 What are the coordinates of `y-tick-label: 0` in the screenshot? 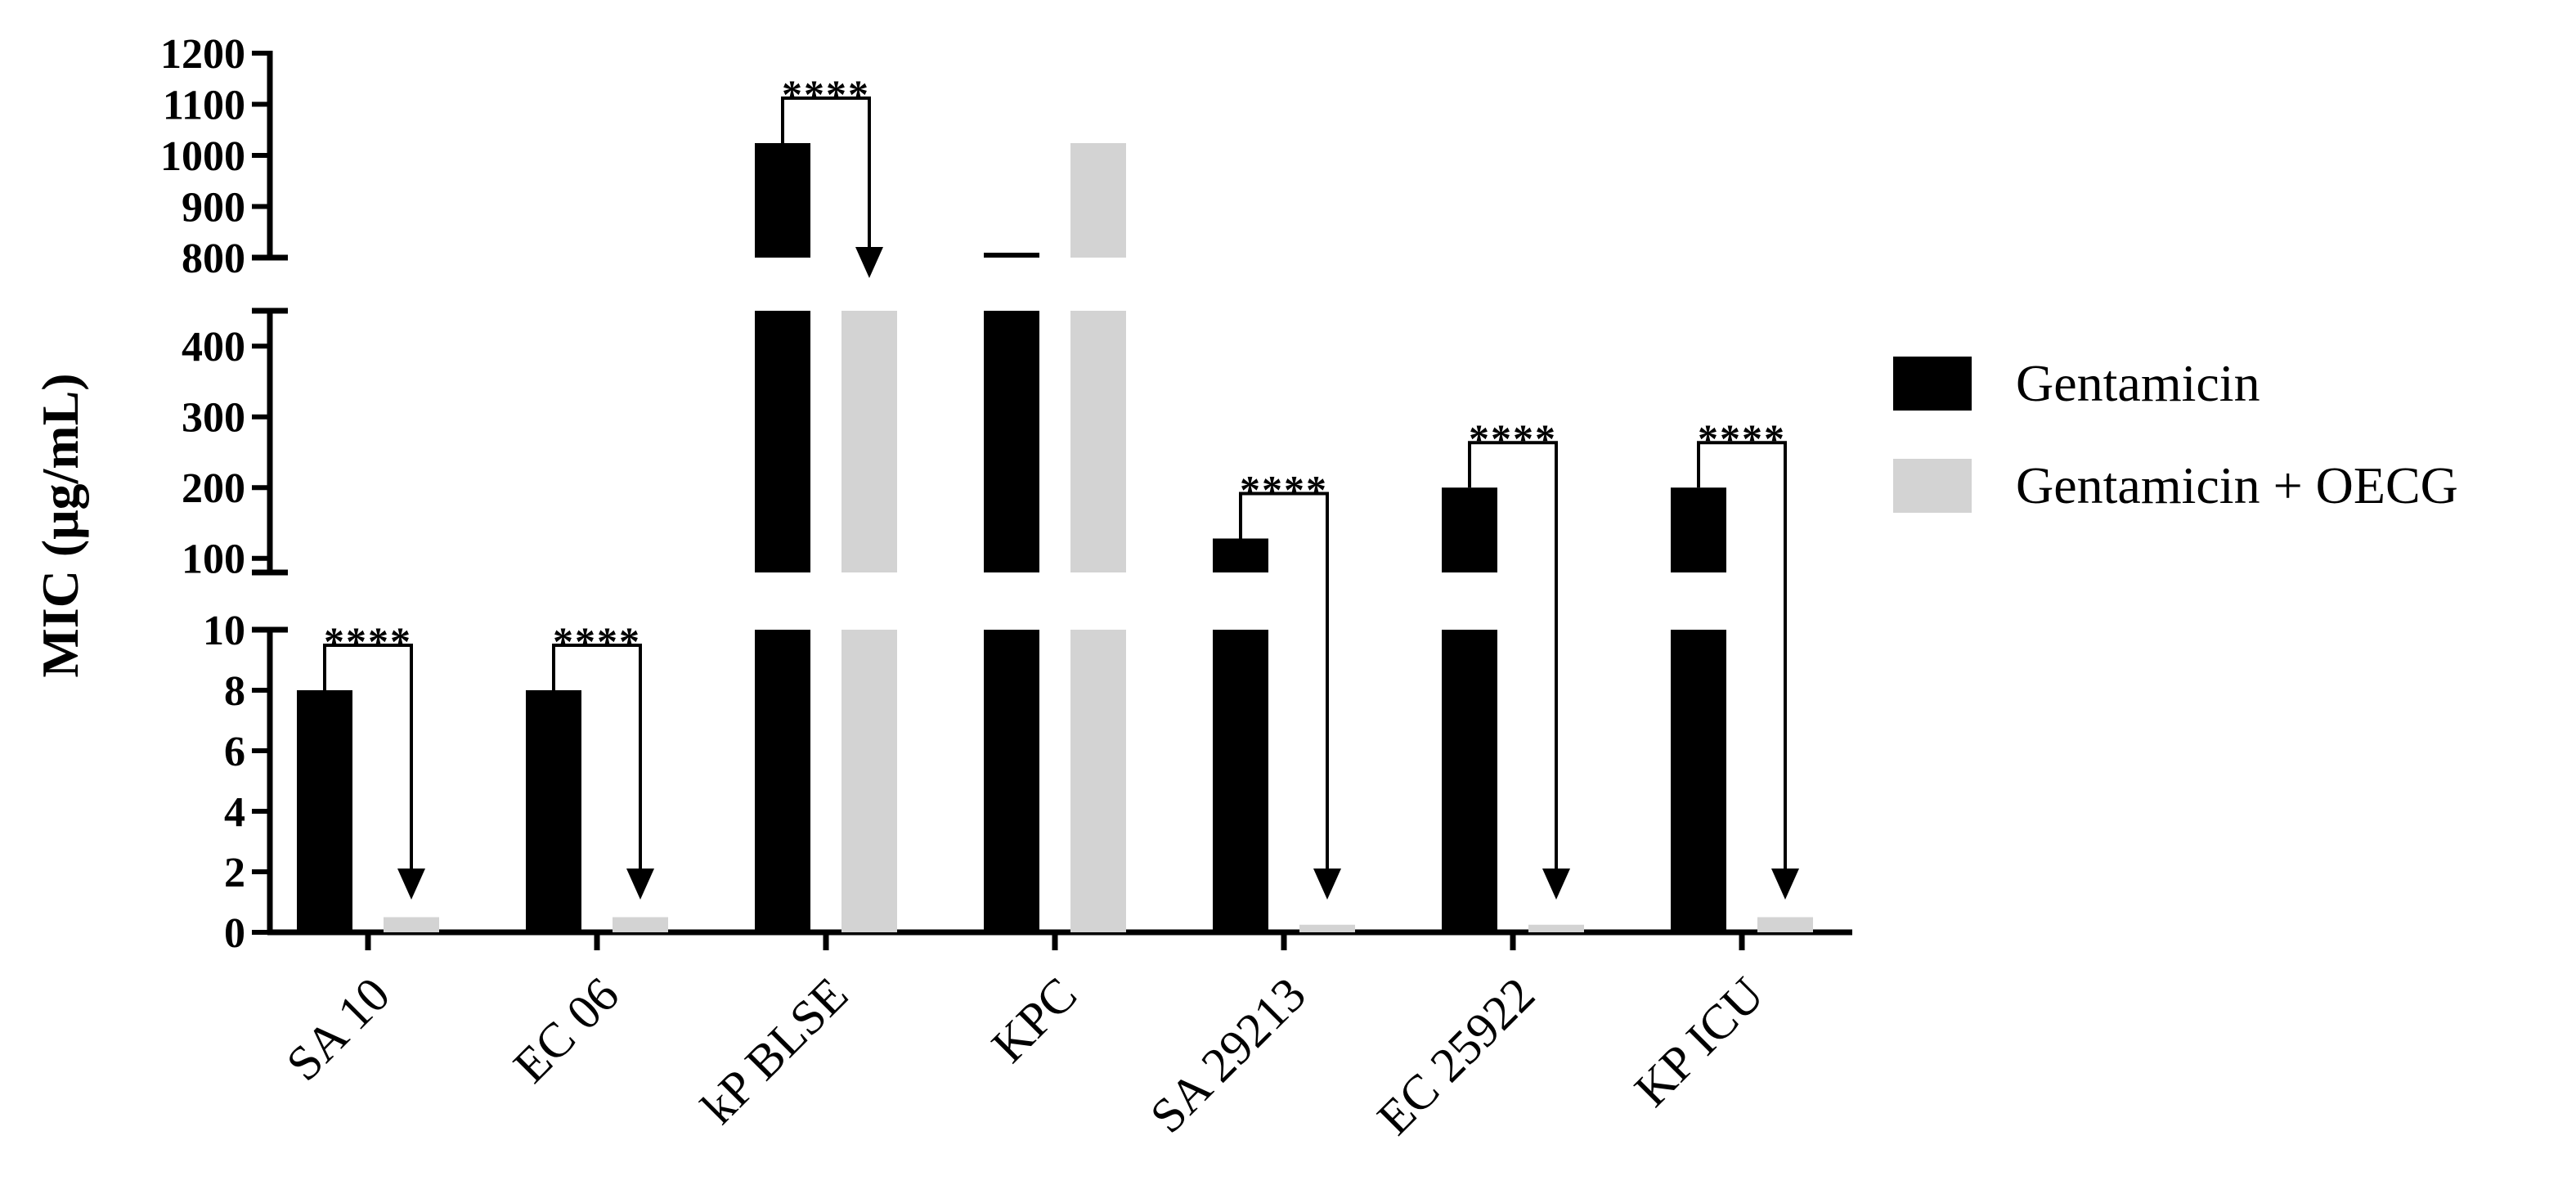 It's located at (235, 933).